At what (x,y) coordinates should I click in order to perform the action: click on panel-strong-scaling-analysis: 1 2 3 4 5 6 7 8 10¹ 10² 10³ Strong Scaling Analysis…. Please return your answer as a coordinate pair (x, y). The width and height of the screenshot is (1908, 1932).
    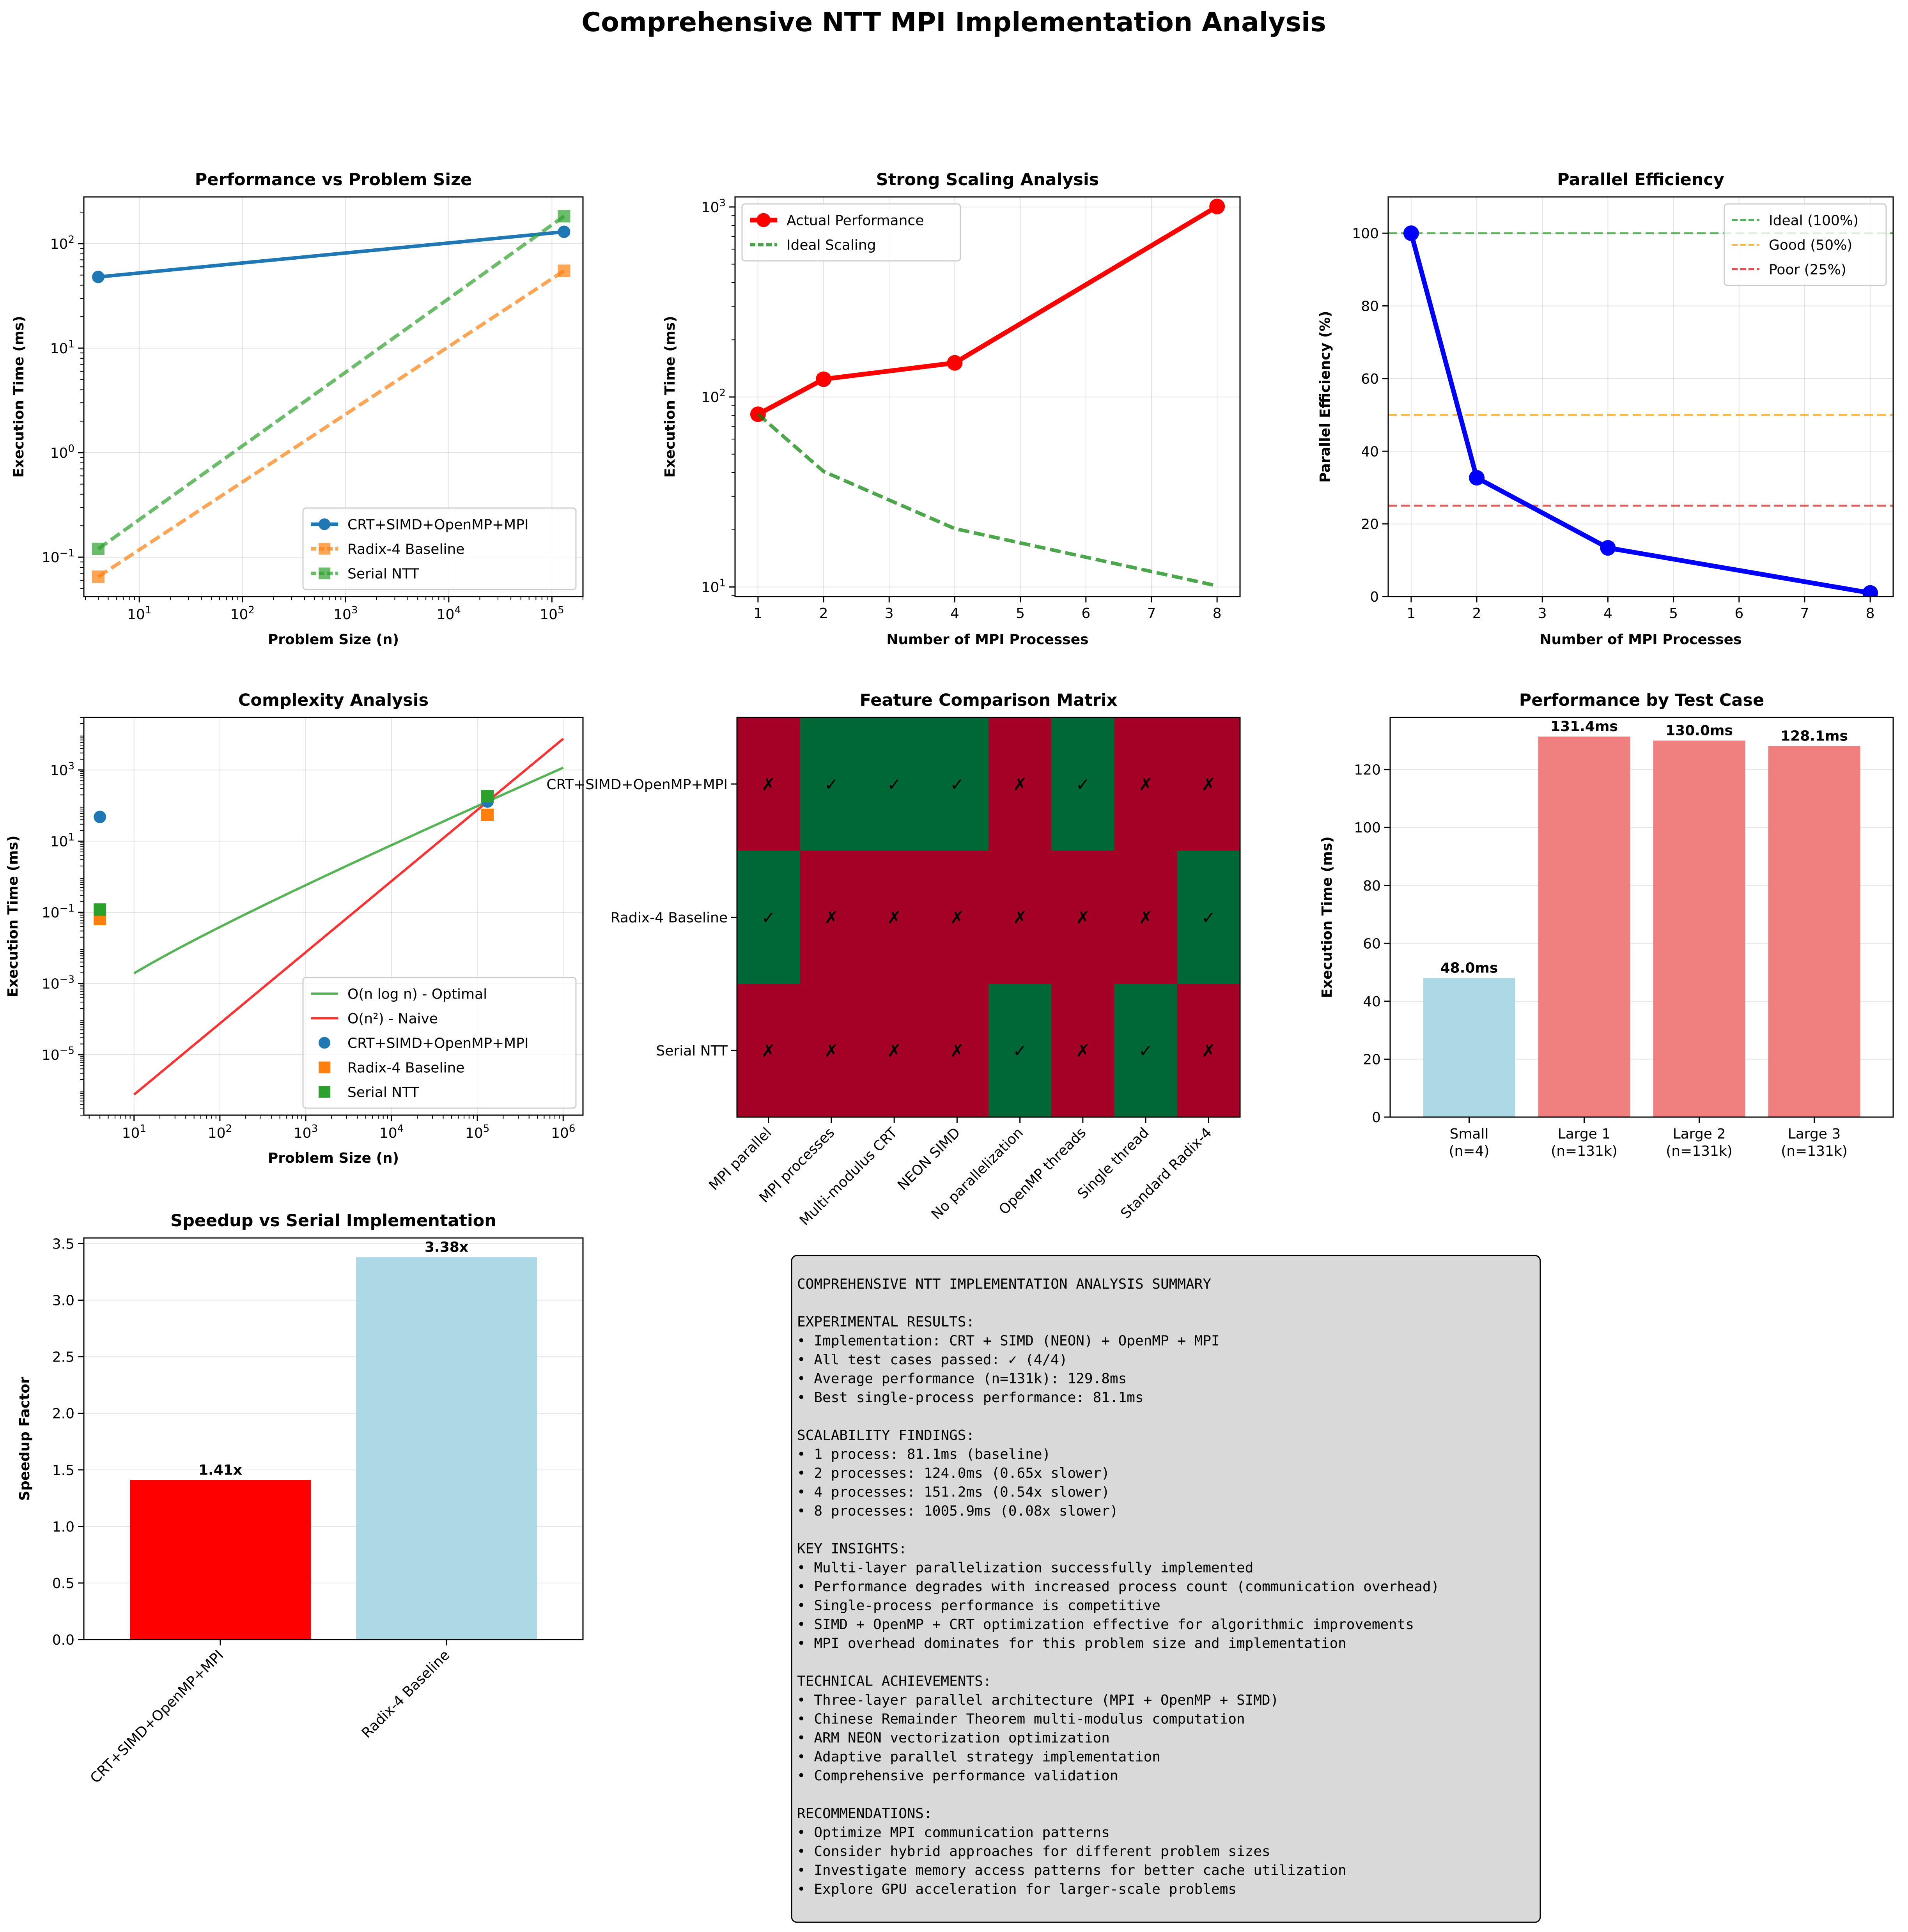
    Looking at the image, I should click on (951, 409).